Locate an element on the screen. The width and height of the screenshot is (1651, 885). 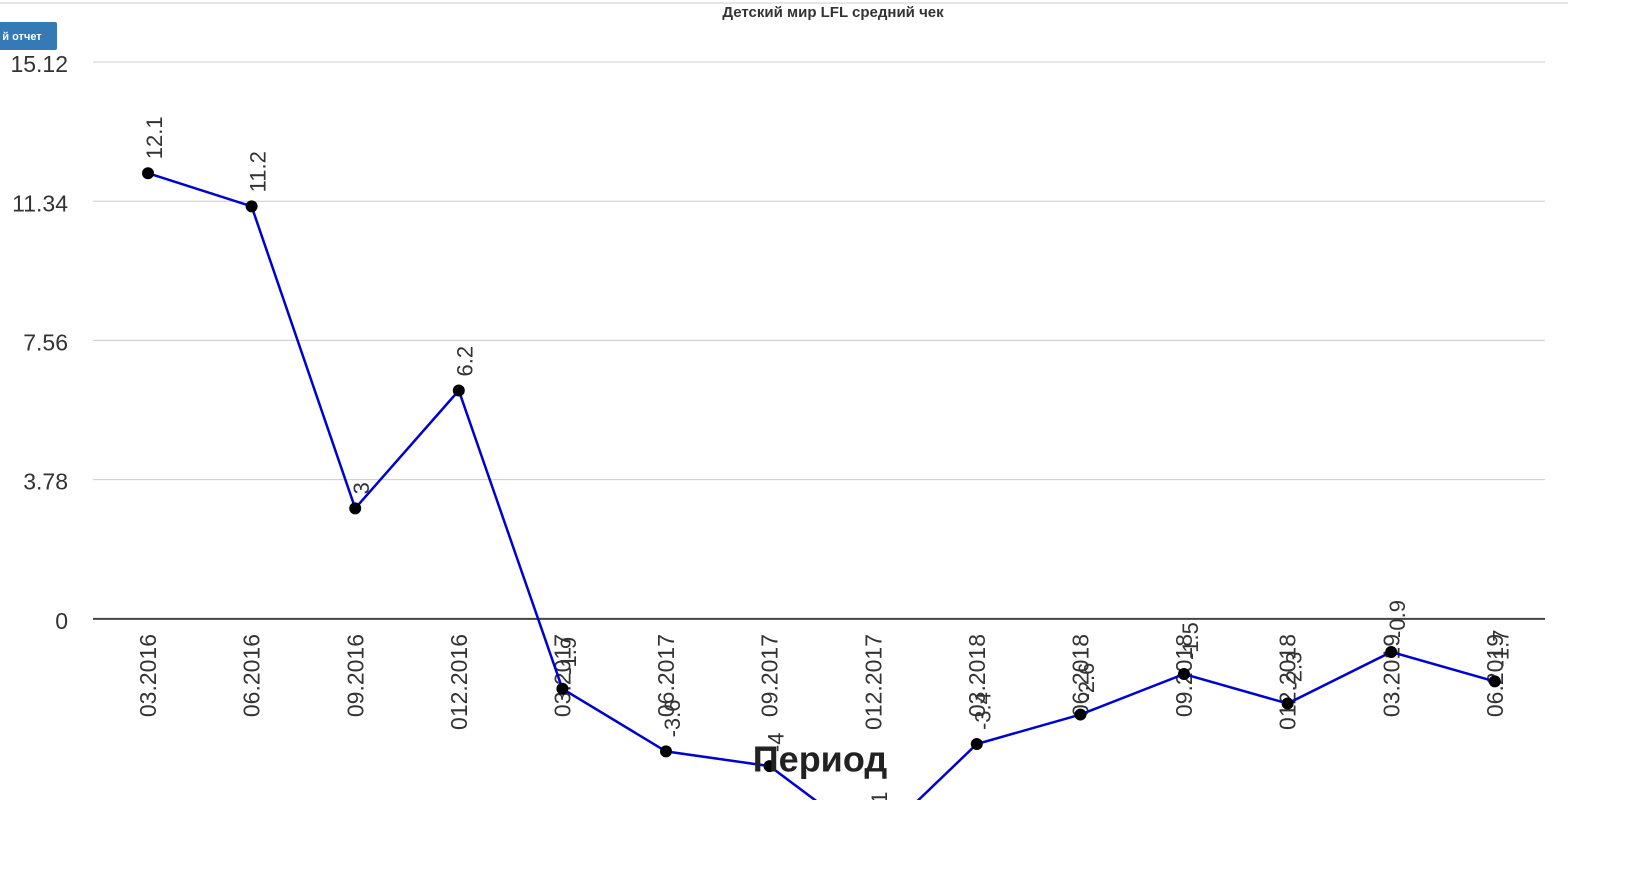
x-tick-label: 09.2016 is located at coordinates (355, 675).